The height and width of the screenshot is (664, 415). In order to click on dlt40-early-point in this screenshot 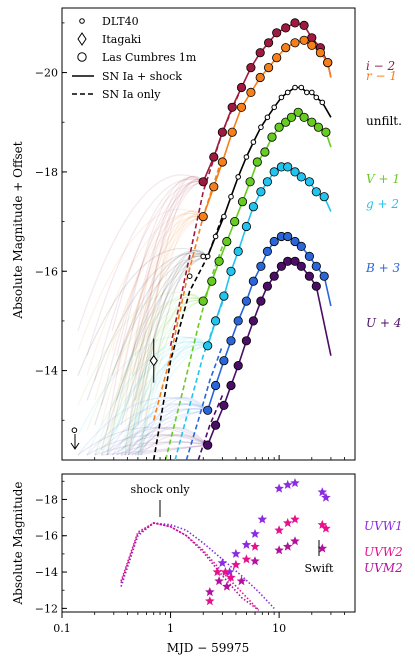, I will do `click(203, 256)`.